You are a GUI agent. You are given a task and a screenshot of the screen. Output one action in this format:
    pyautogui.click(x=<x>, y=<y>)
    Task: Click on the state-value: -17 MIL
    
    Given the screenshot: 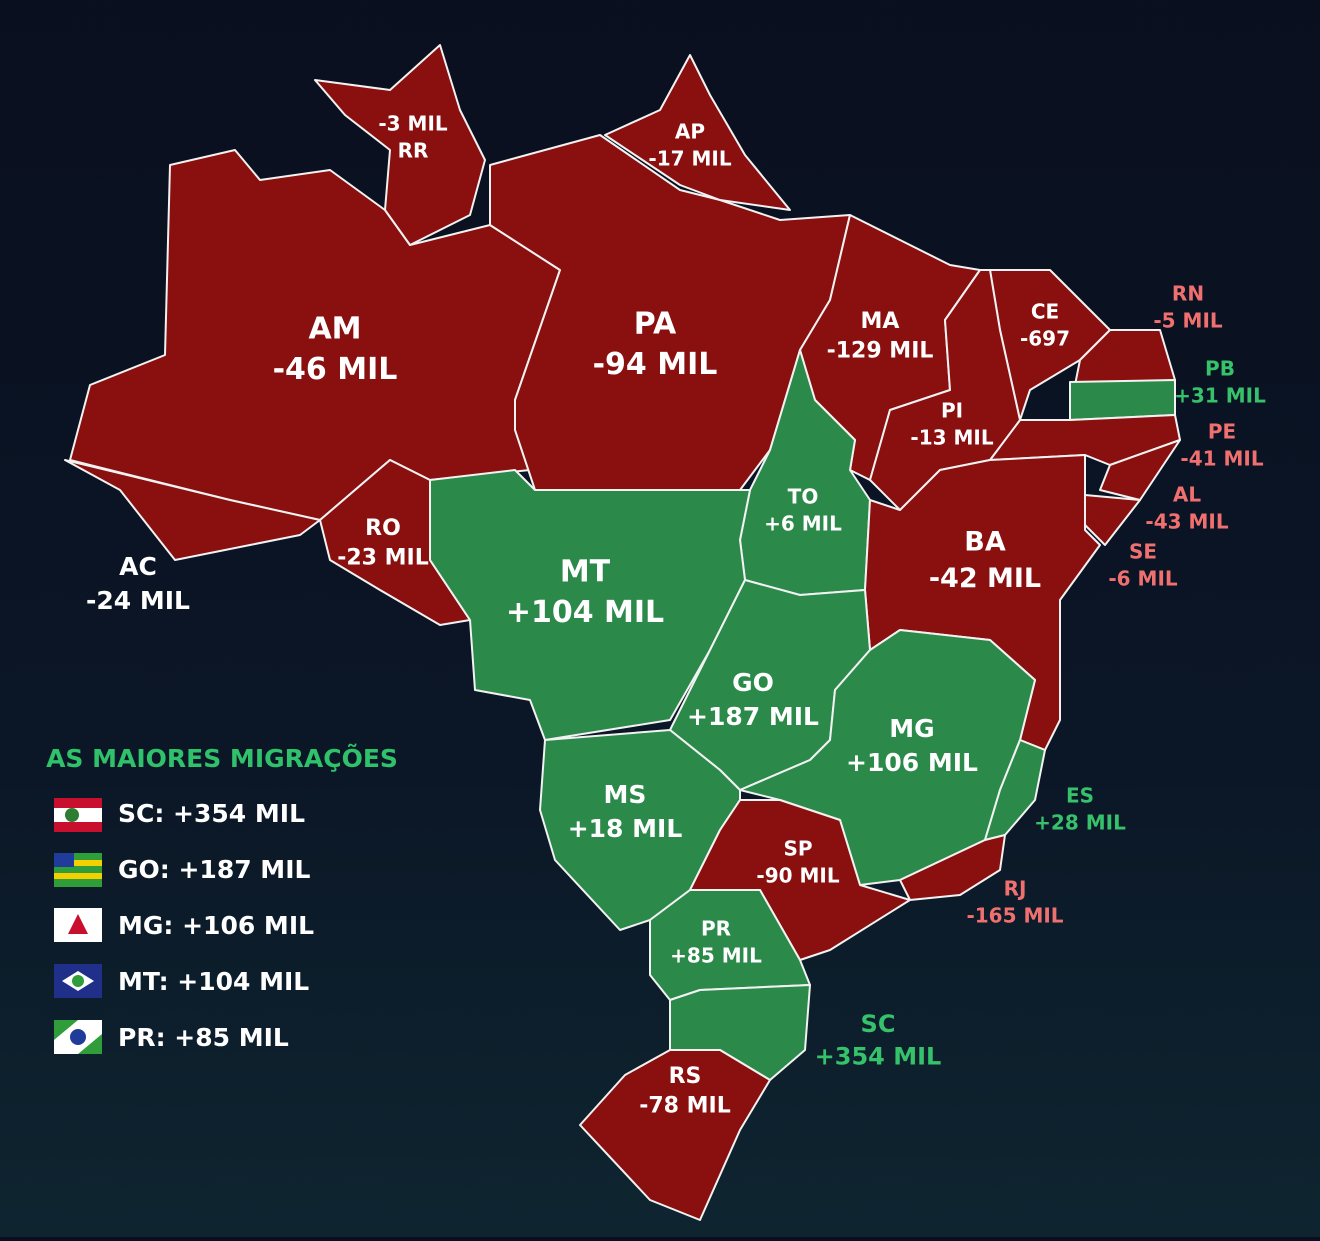 What is the action you would take?
    pyautogui.click(x=689, y=159)
    